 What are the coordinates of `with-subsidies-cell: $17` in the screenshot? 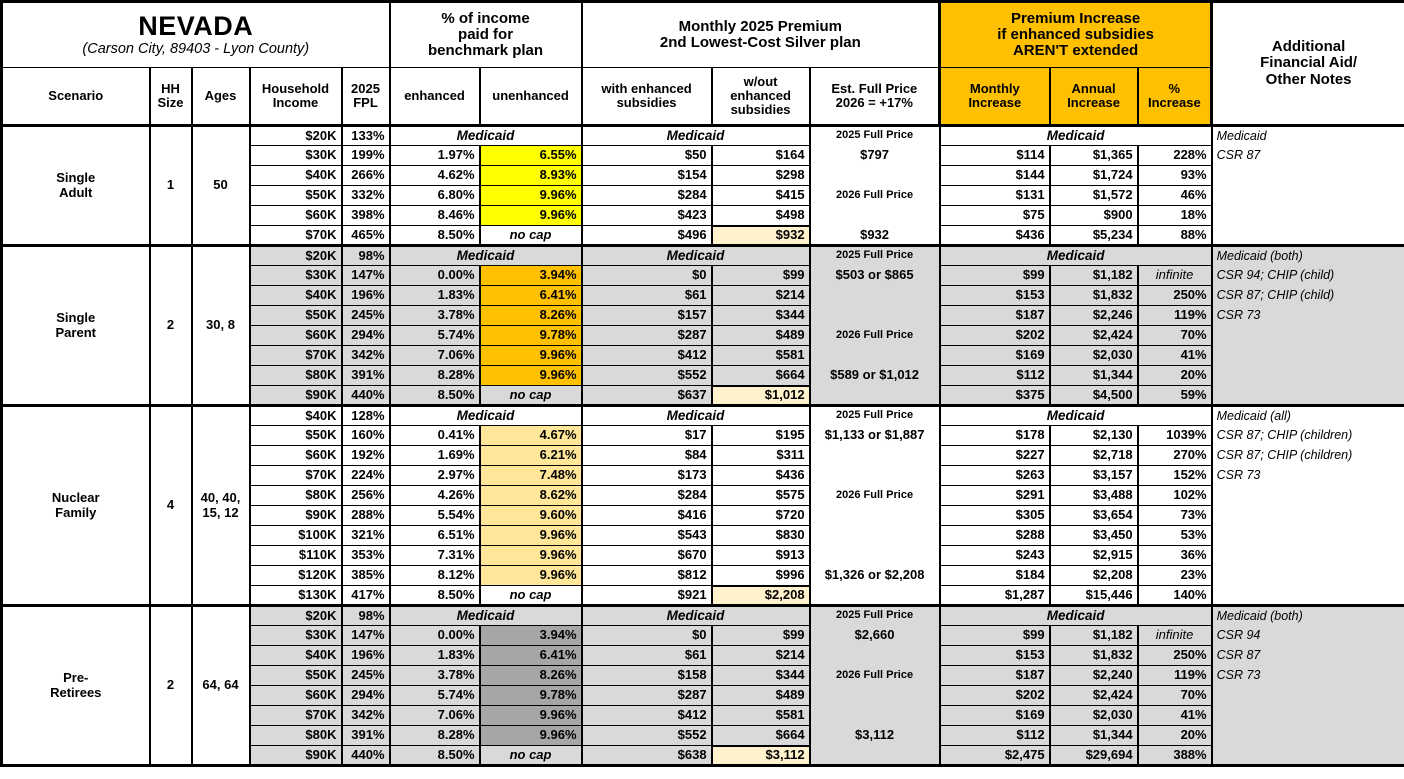 It's located at (646, 435).